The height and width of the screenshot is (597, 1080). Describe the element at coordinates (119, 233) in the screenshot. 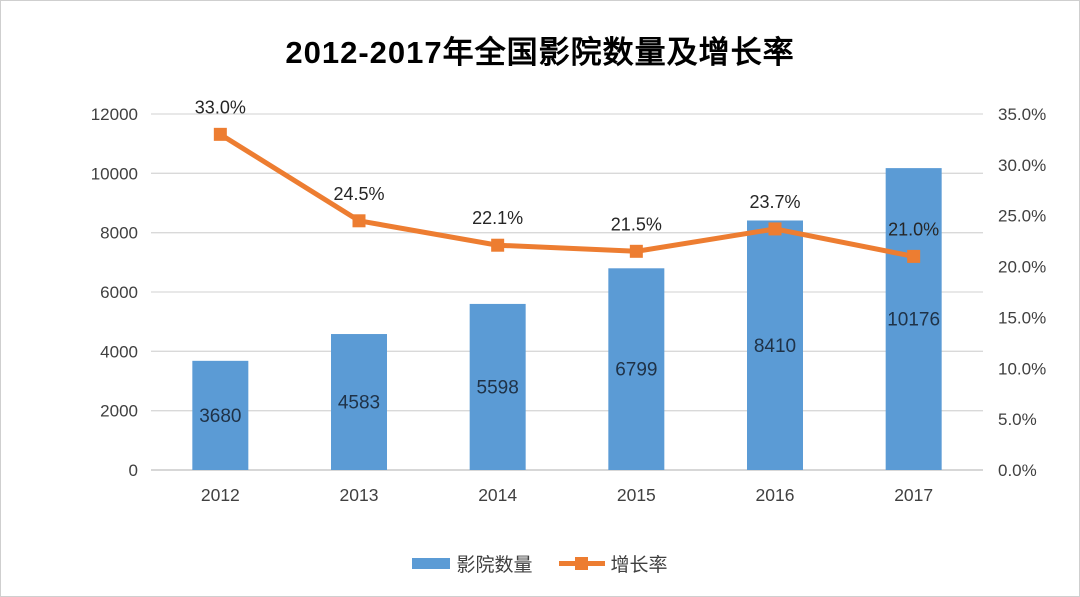

I see `left-axis-tick-8000: 8000` at that location.